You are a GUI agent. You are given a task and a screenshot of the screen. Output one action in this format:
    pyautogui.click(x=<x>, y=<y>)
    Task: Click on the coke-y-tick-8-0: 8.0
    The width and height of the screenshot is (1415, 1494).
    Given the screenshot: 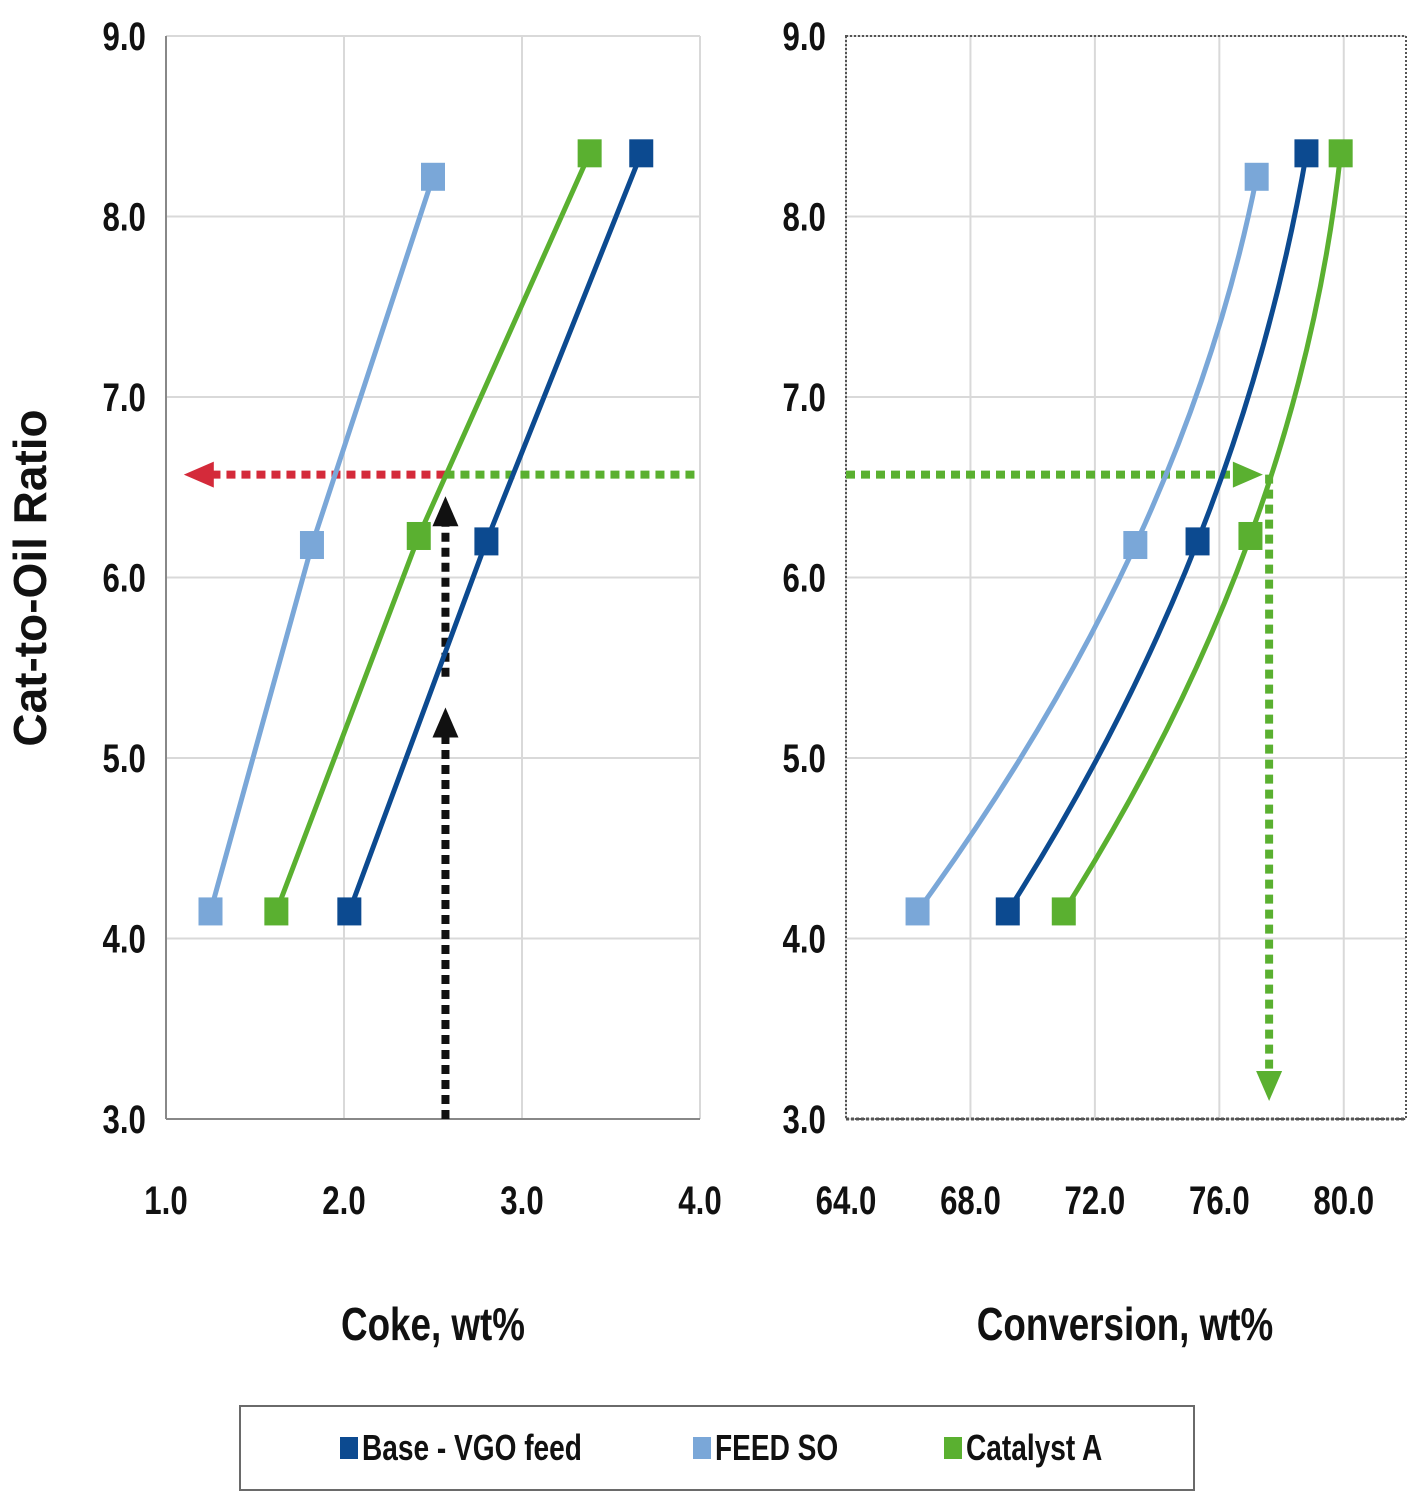 What is the action you would take?
    pyautogui.click(x=124, y=217)
    